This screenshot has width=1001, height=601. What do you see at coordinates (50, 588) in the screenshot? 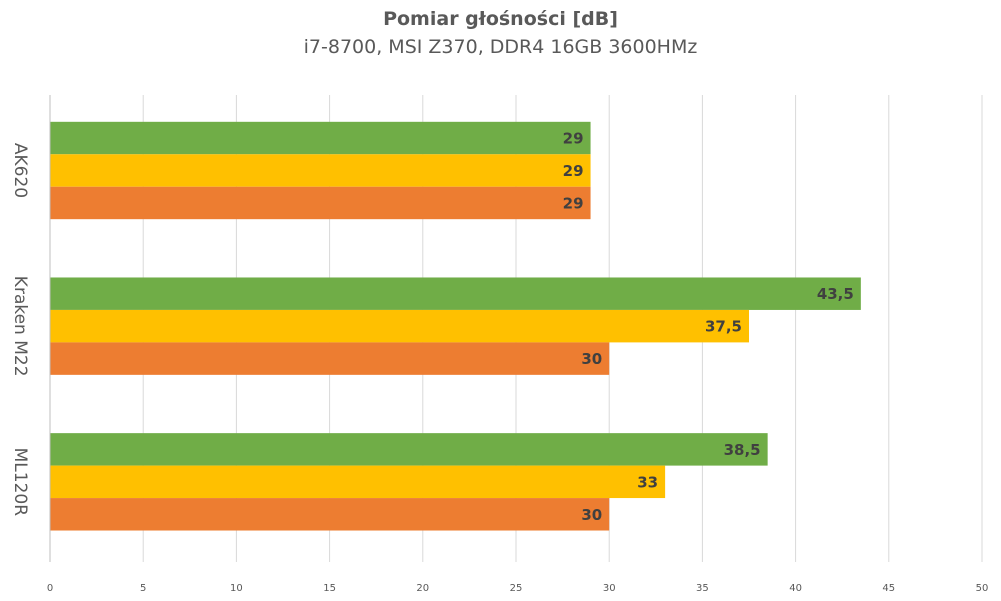
I see `x-tick-label: 0` at bounding box center [50, 588].